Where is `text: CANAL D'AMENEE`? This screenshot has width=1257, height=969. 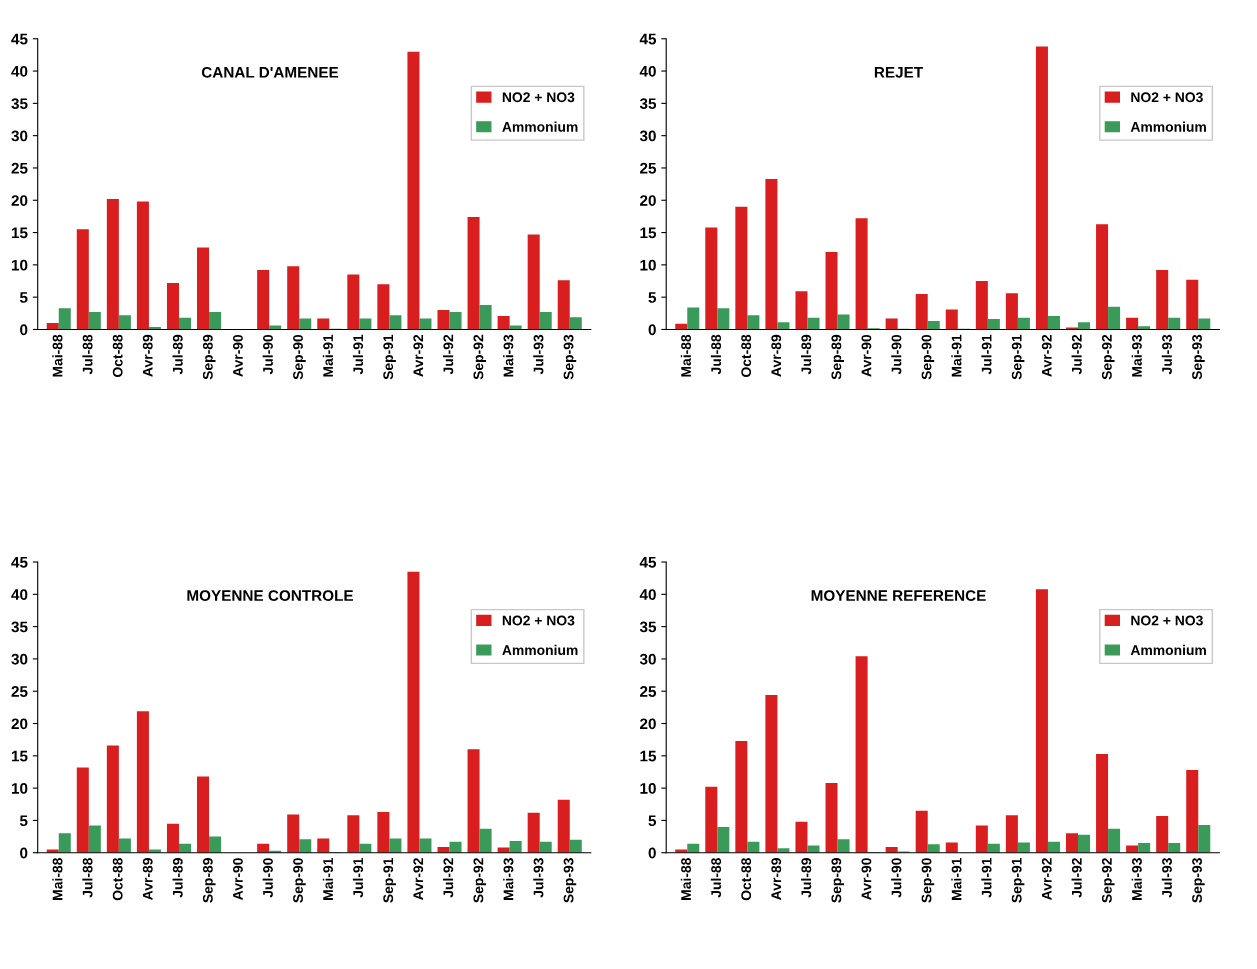
text: CANAL D'AMENEE is located at coordinates (270, 72).